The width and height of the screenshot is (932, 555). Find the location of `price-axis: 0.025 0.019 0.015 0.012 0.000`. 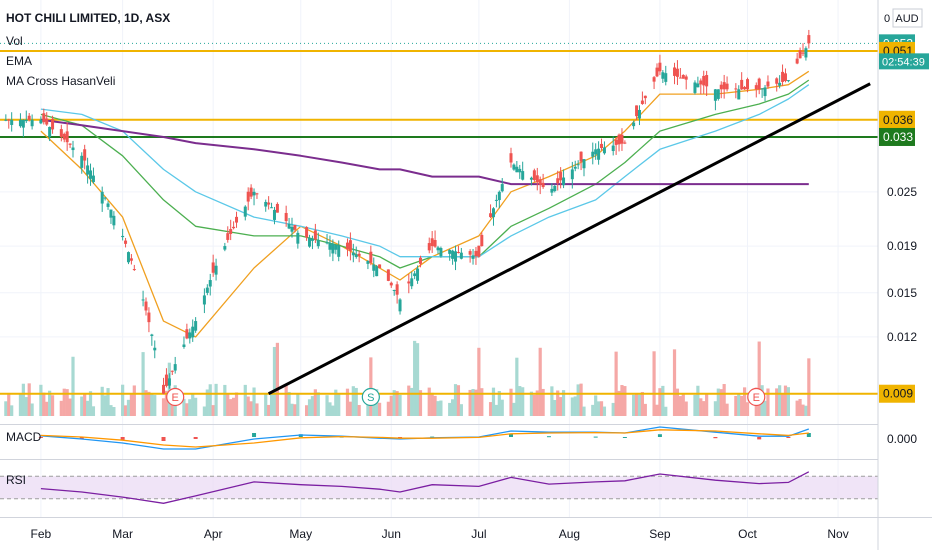

price-axis: 0.025 0.019 0.015 0.012 0.000 is located at coordinates (902, 315).